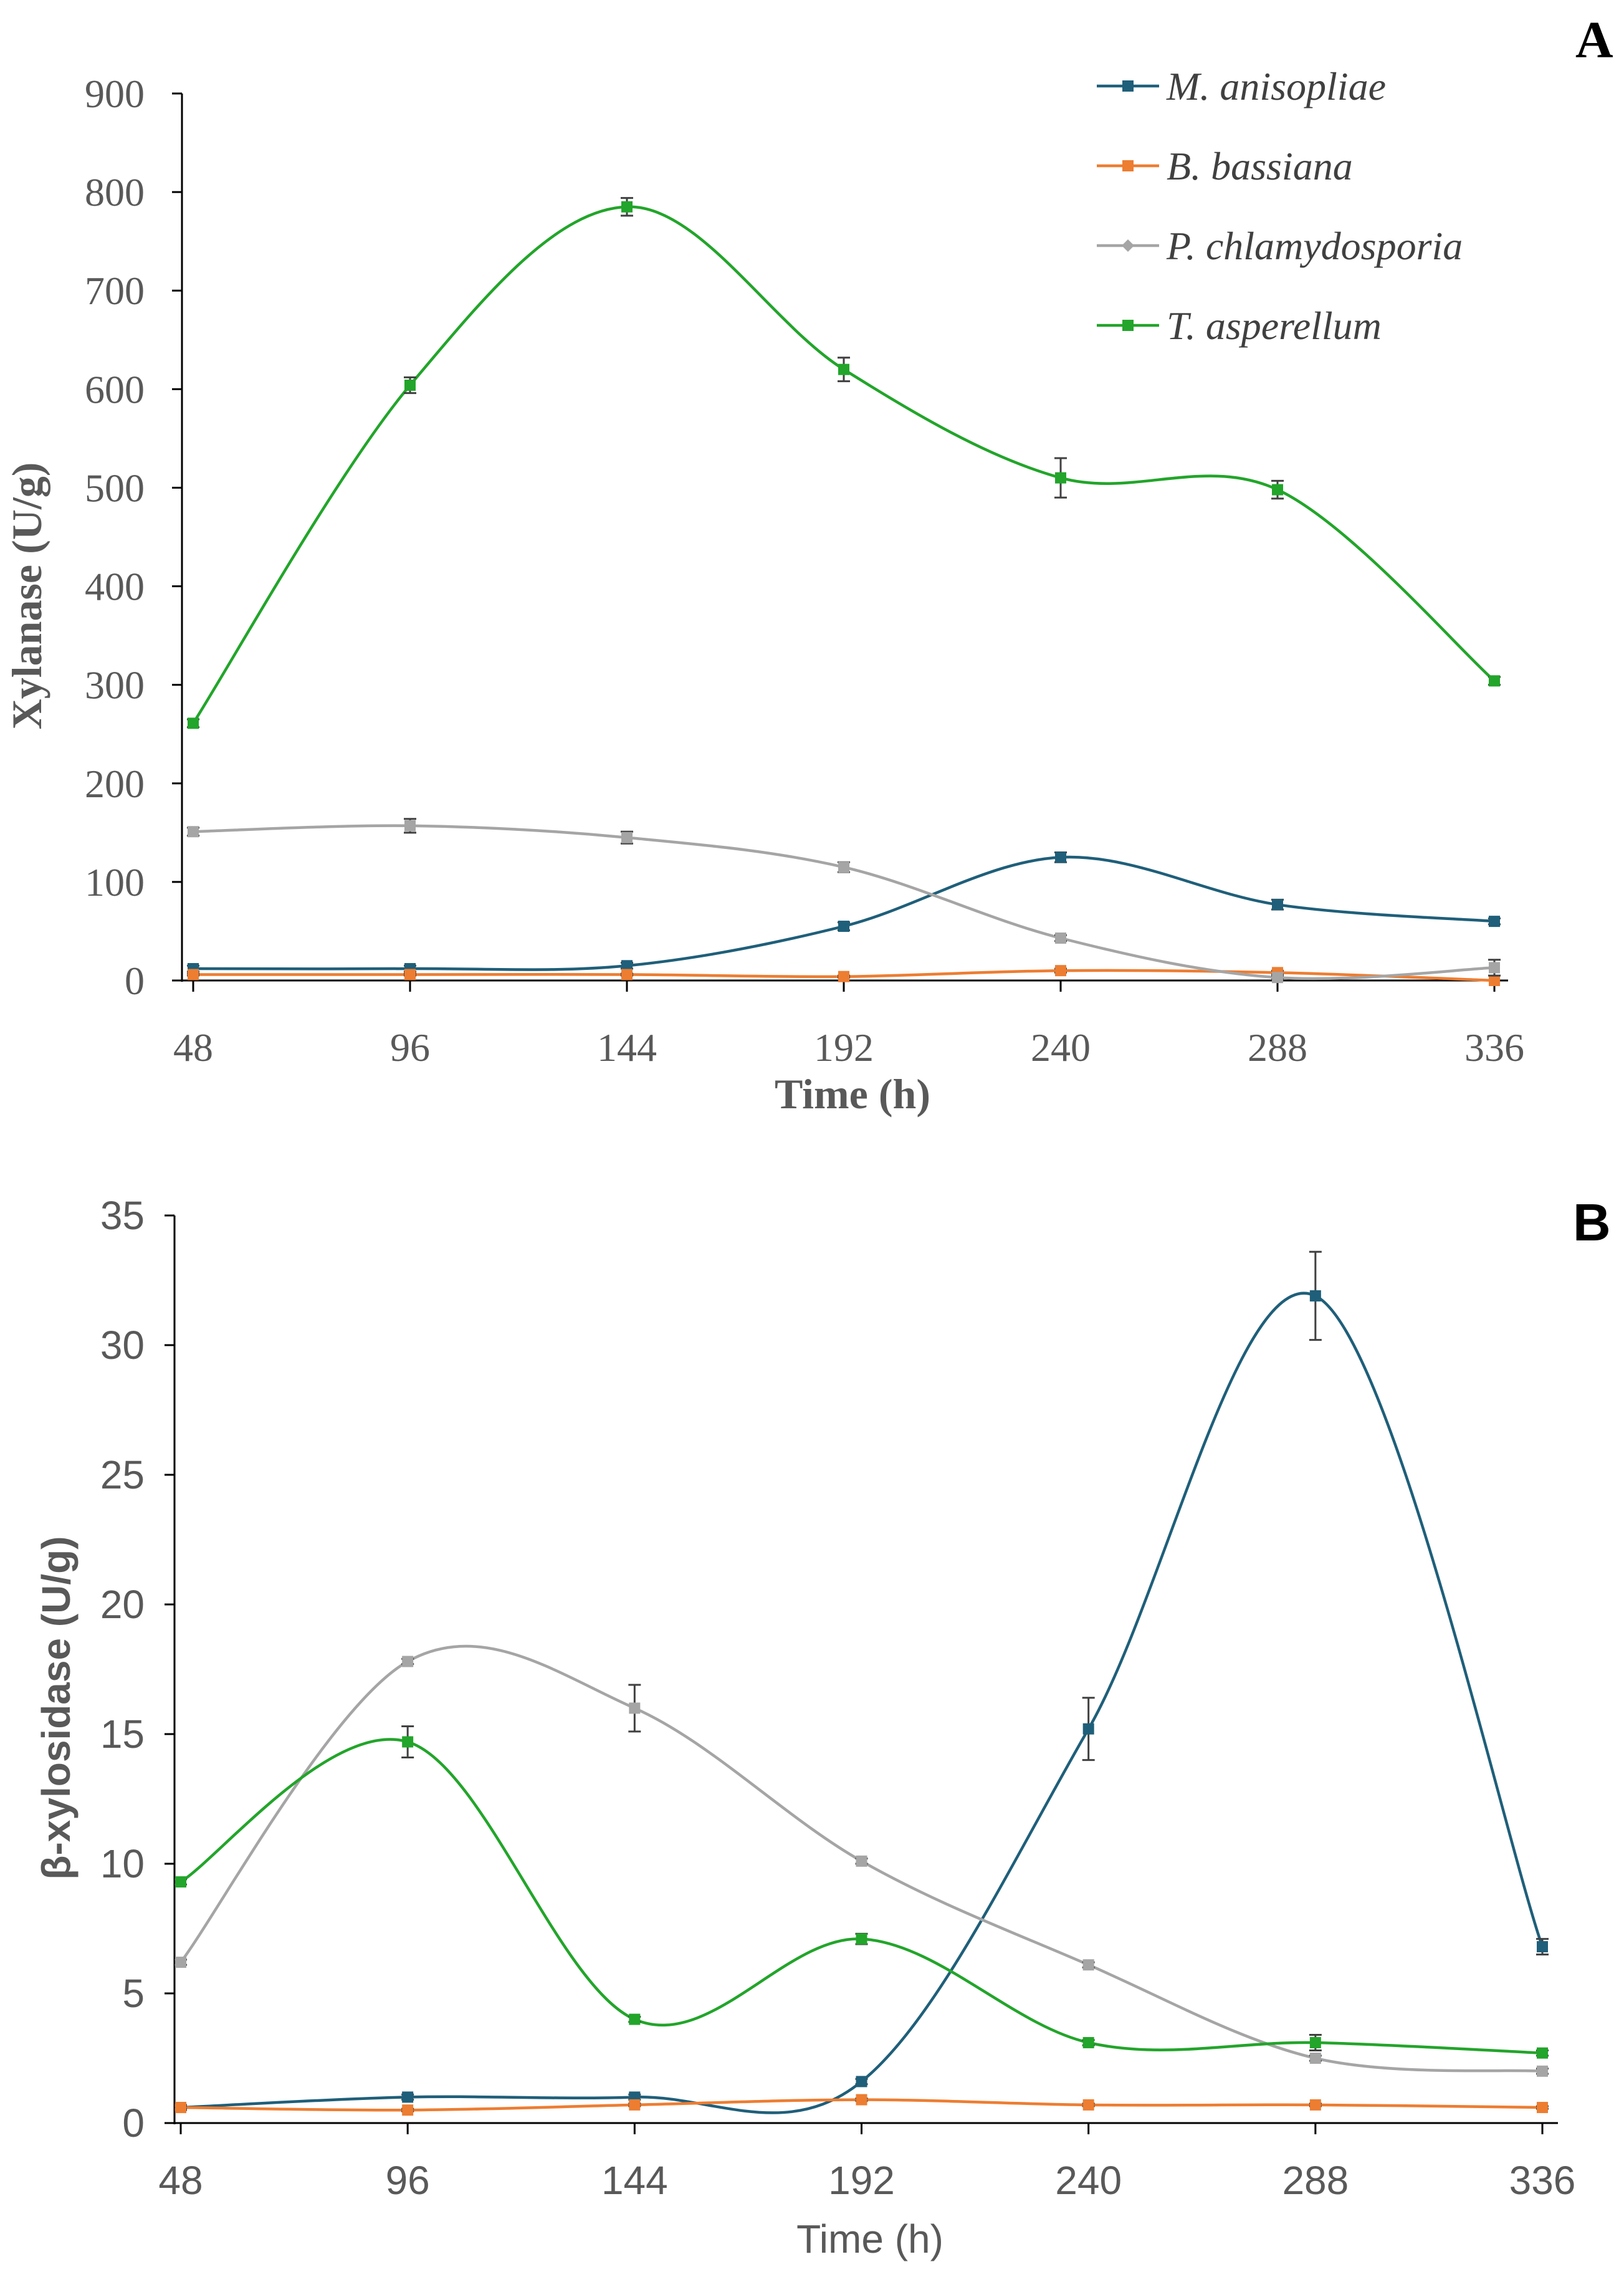 The height and width of the screenshot is (2277, 1624). I want to click on panel-a-x-axis-title: Time (h), so click(853, 1094).